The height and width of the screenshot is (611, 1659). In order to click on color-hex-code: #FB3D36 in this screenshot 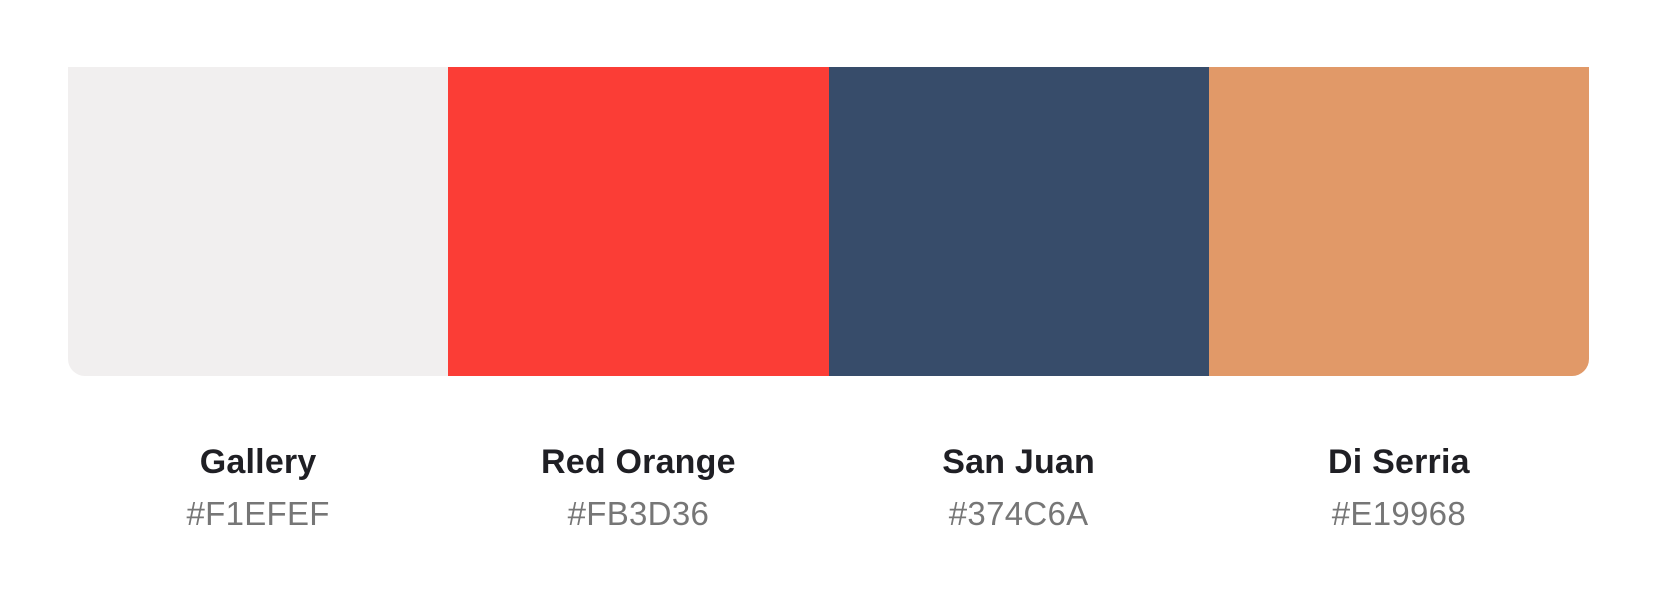, I will do `click(638, 513)`.